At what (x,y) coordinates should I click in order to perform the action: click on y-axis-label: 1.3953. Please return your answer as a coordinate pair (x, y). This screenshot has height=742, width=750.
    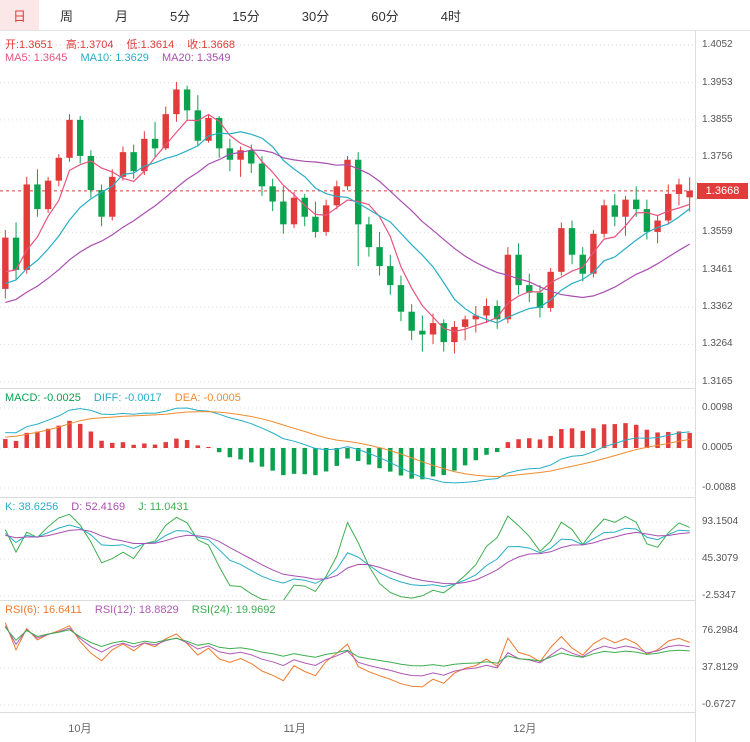
    Looking at the image, I should click on (717, 82).